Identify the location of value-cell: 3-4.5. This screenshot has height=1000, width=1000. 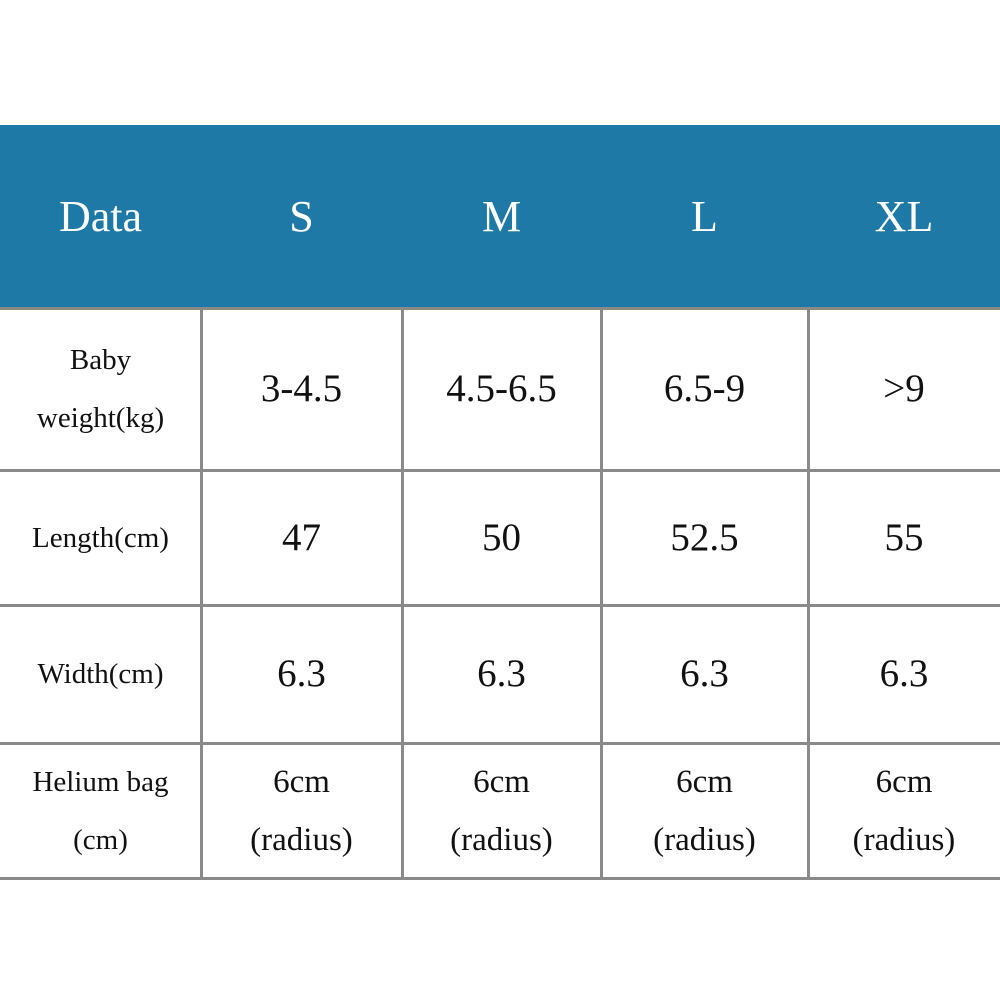
(301, 389).